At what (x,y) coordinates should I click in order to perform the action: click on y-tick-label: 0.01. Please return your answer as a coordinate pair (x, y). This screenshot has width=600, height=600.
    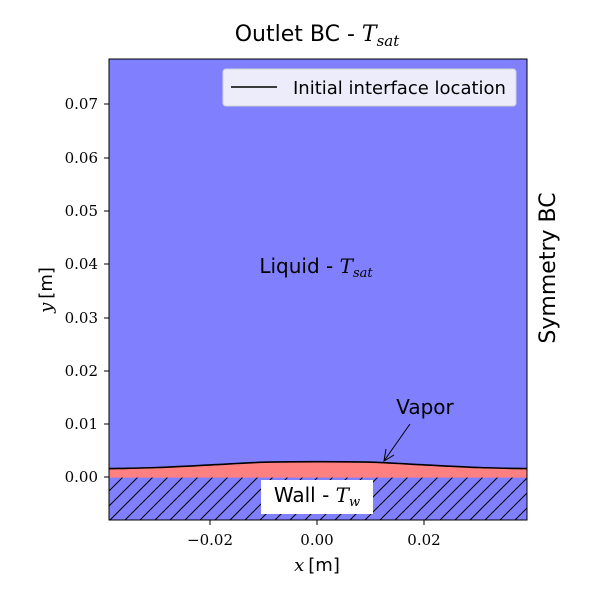
    Looking at the image, I should click on (81, 424).